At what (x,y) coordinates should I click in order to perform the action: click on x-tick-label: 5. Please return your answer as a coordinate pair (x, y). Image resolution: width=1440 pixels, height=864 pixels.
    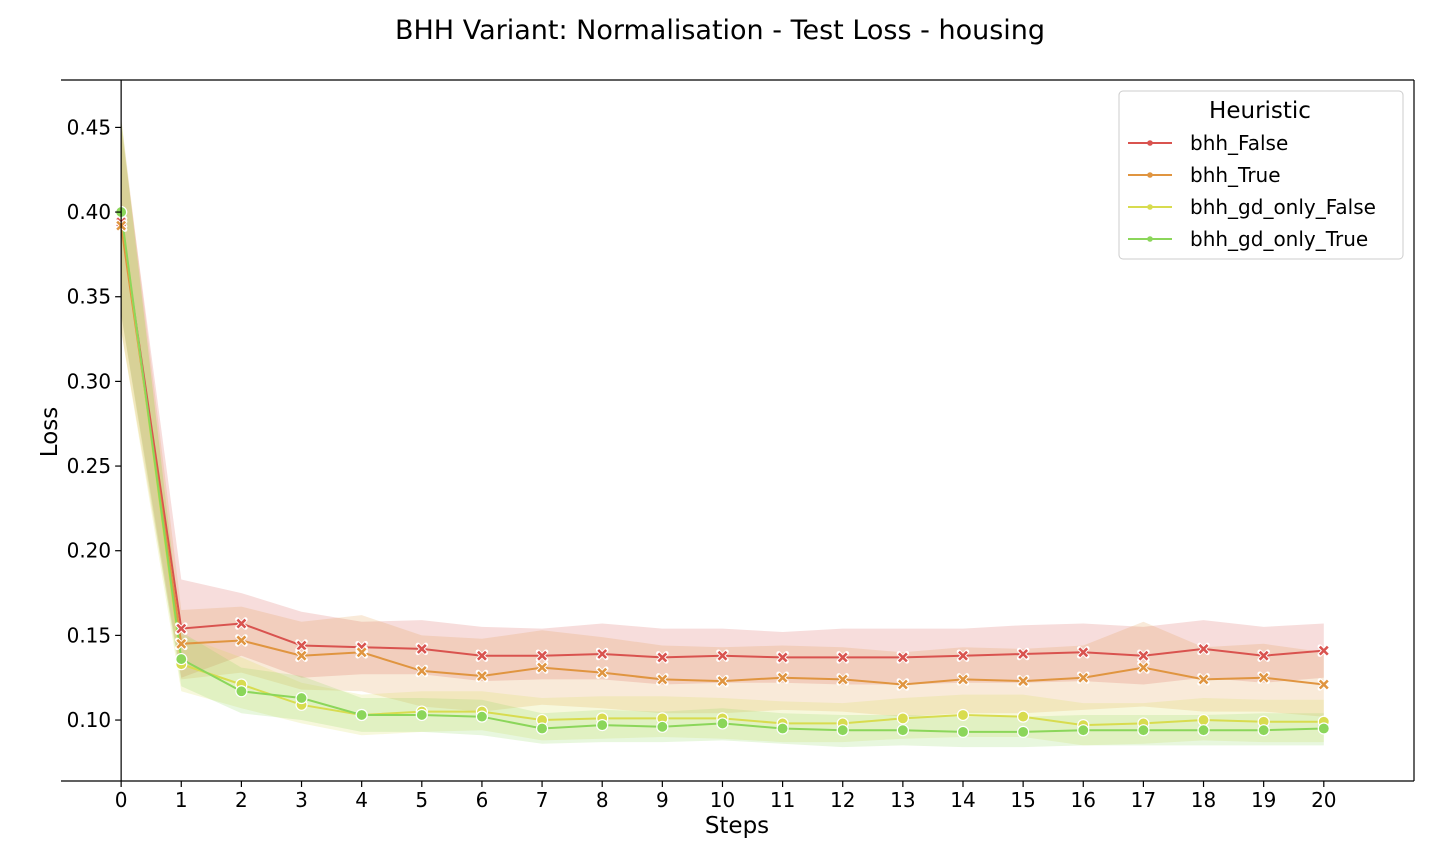
    Looking at the image, I should click on (421, 800).